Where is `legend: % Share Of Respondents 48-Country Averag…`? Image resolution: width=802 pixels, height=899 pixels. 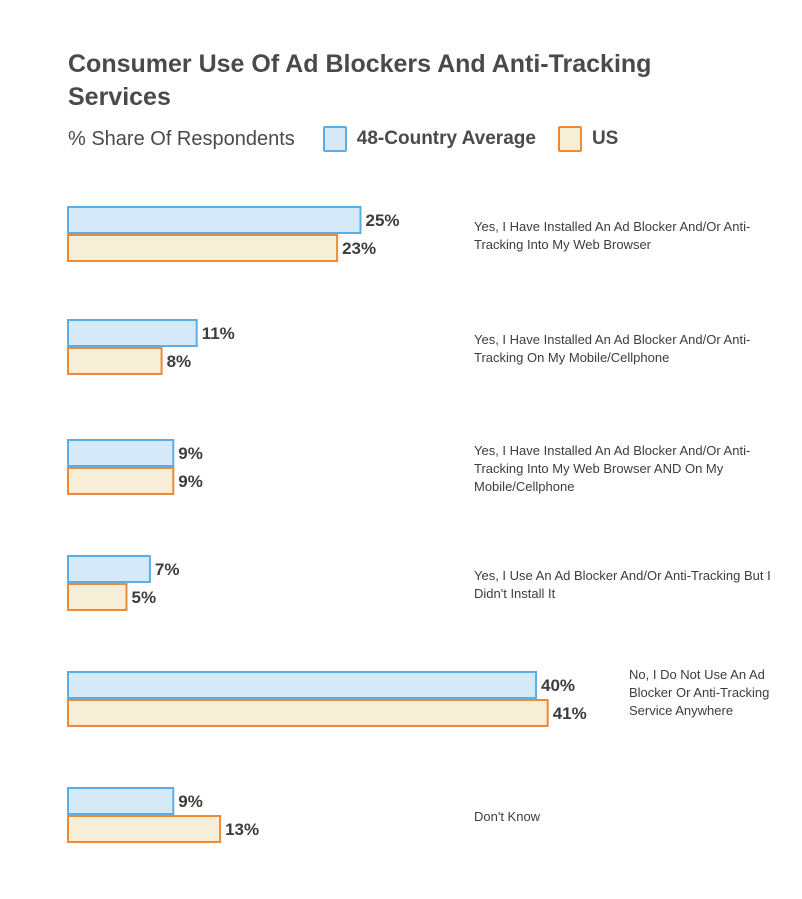 legend: % Share Of Respondents 48-Country Averag… is located at coordinates (354, 139).